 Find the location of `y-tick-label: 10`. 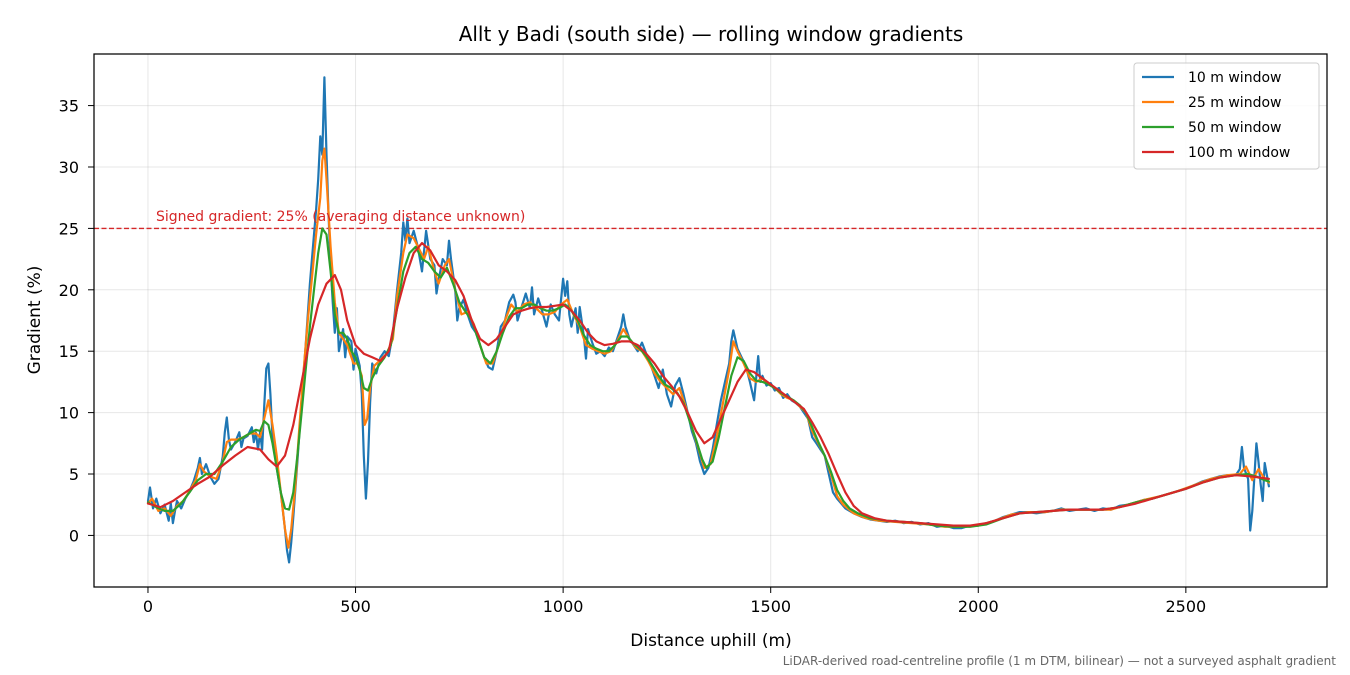

y-tick-label: 10 is located at coordinates (69, 413).